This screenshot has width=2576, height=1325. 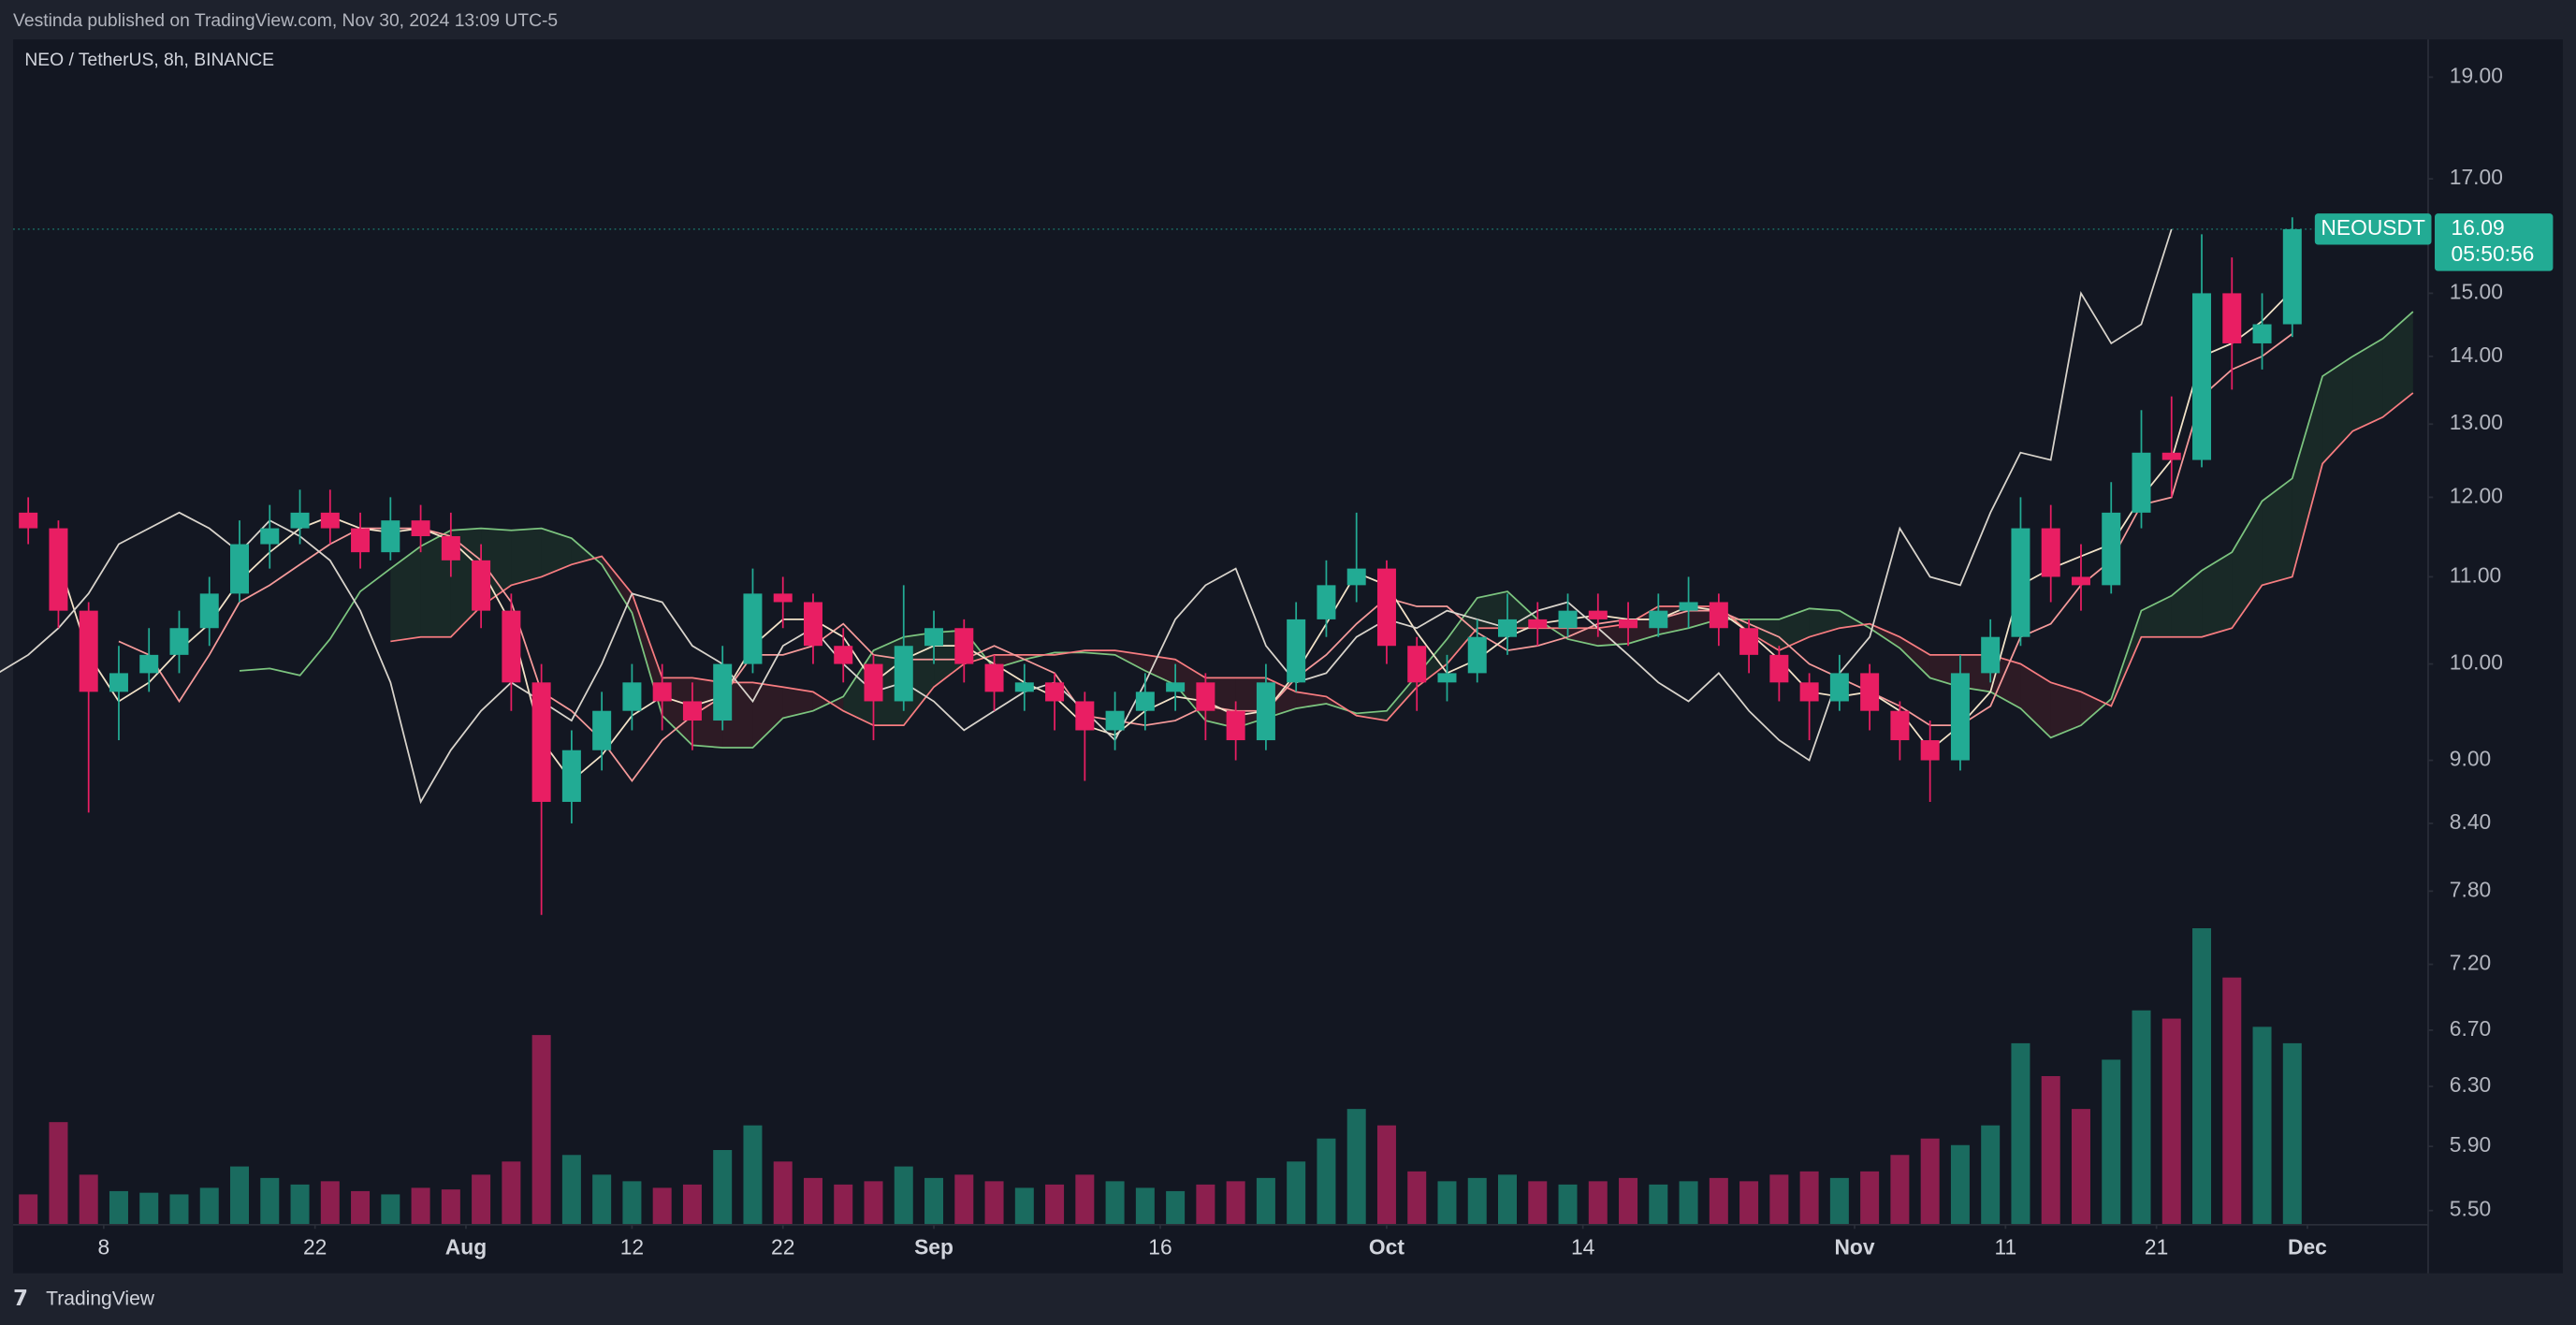 I want to click on price-tag-value: 16.09, so click(x=2478, y=228).